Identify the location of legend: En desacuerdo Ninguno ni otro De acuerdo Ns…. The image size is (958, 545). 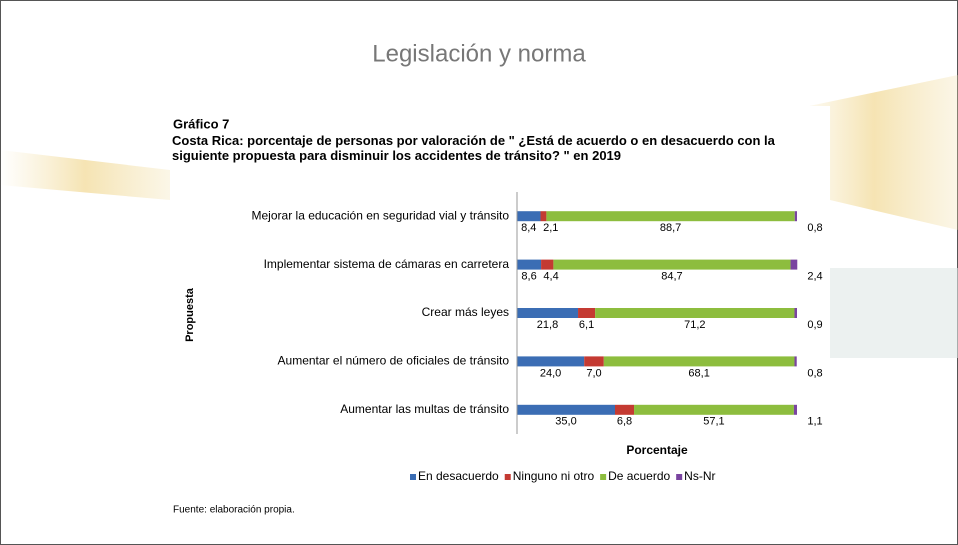
(563, 476).